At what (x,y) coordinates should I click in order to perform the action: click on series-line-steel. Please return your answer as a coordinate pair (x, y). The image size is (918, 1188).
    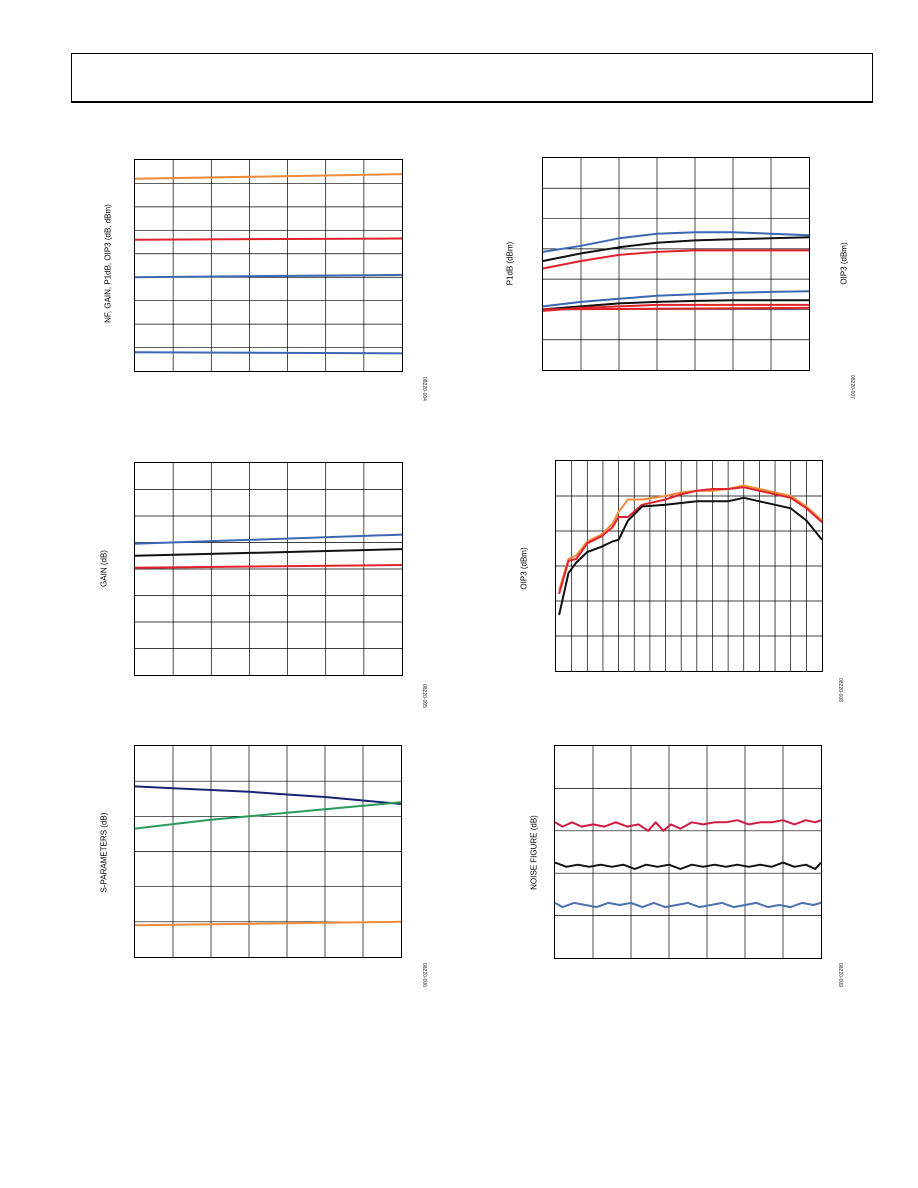
    Looking at the image, I should click on (688, 905).